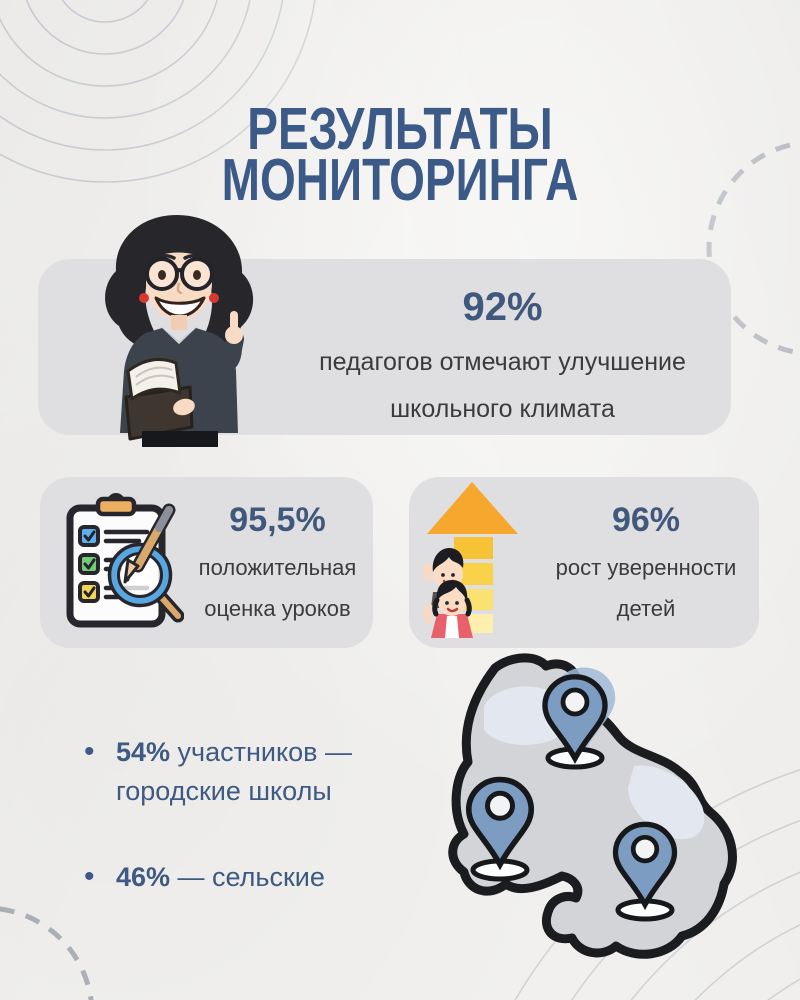  I want to click on stat-line: положительная, so click(277, 567).